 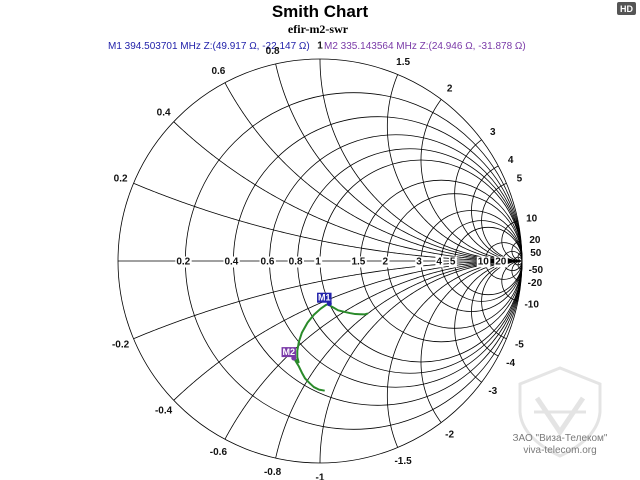 What do you see at coordinates (511, 160) in the screenshot?
I see `reactance-tick-label: 4` at bounding box center [511, 160].